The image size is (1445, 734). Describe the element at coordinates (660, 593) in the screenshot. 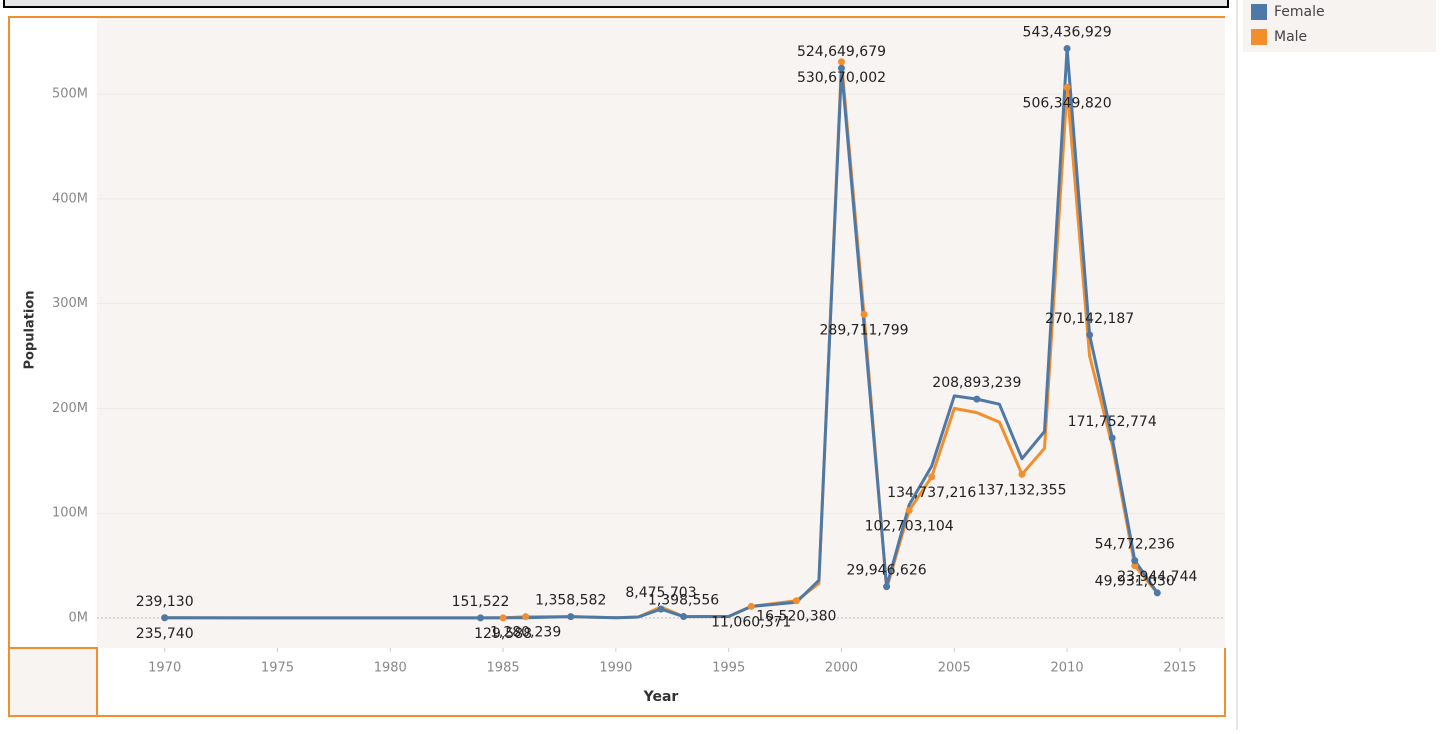

I see `data-label: 8,475,703` at that location.